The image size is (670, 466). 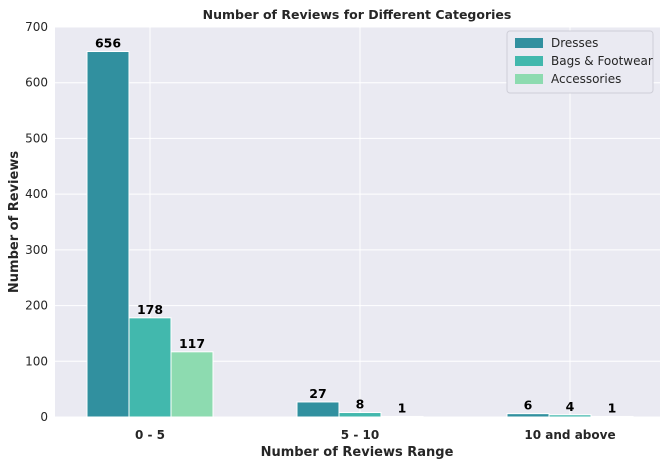 I want to click on legend-frame, so click(x=580, y=62).